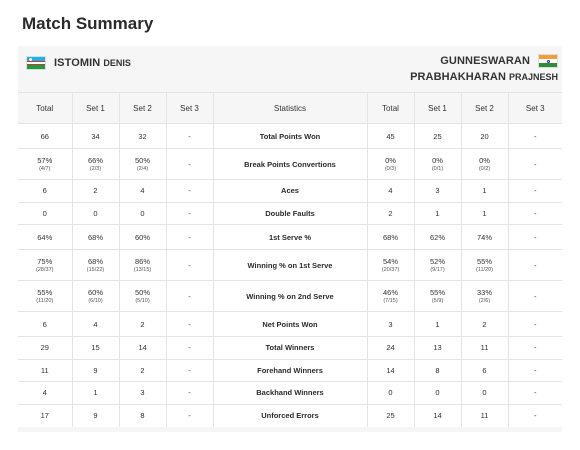 The width and height of the screenshot is (580, 450). I want to click on stat-fraction: (15/22), so click(95, 270).